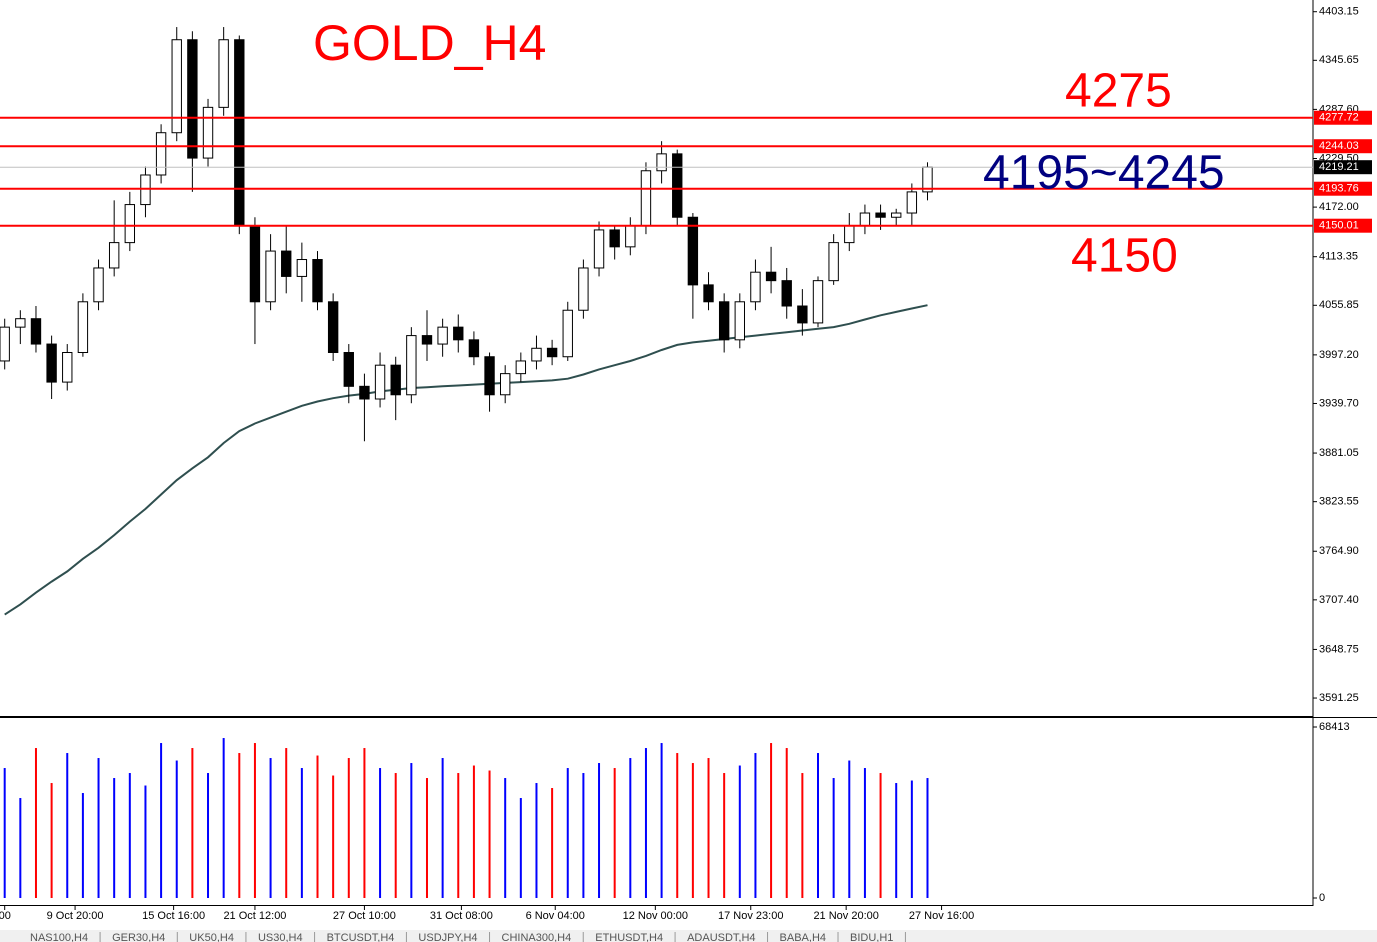 The image size is (1377, 942). What do you see at coordinates (1339, 600) in the screenshot?
I see `y-tick-label: 3707.40` at bounding box center [1339, 600].